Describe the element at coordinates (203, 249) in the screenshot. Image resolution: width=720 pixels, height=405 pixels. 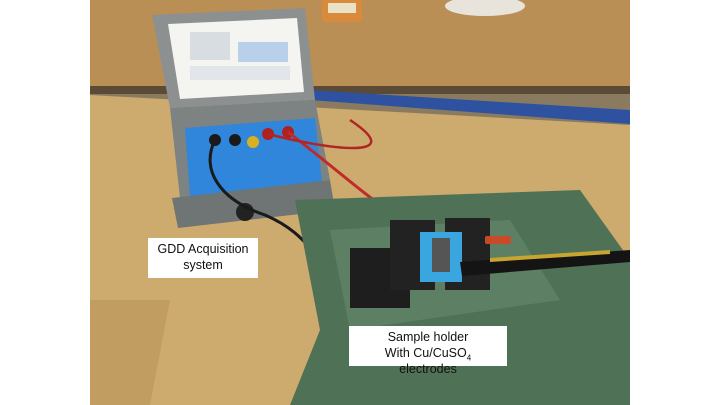
I see `acquisition-label-line1: GDD Acquisition` at that location.